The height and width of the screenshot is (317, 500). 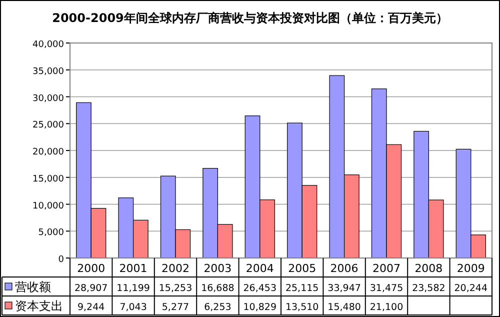 I want to click on y-tick-label: 0, so click(x=61, y=260).